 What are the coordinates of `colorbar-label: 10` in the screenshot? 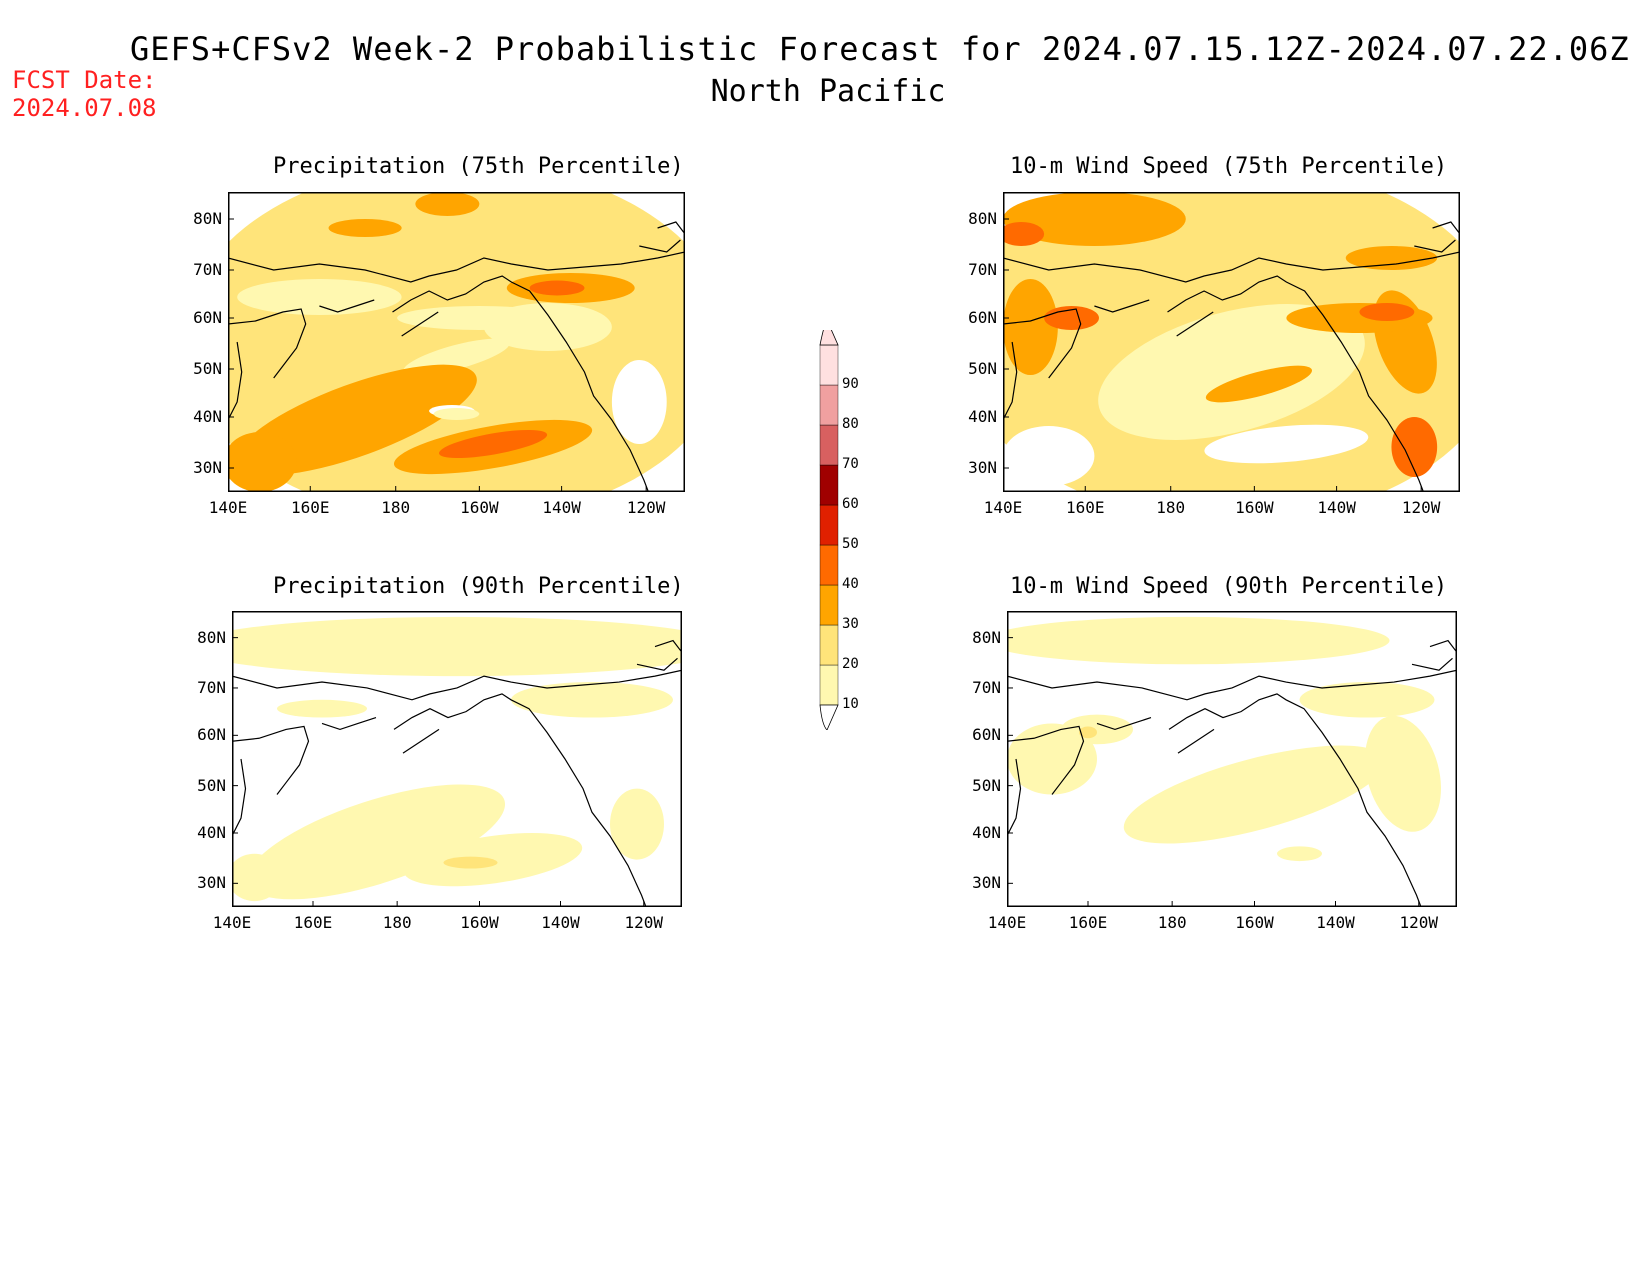 It's located at (850, 704).